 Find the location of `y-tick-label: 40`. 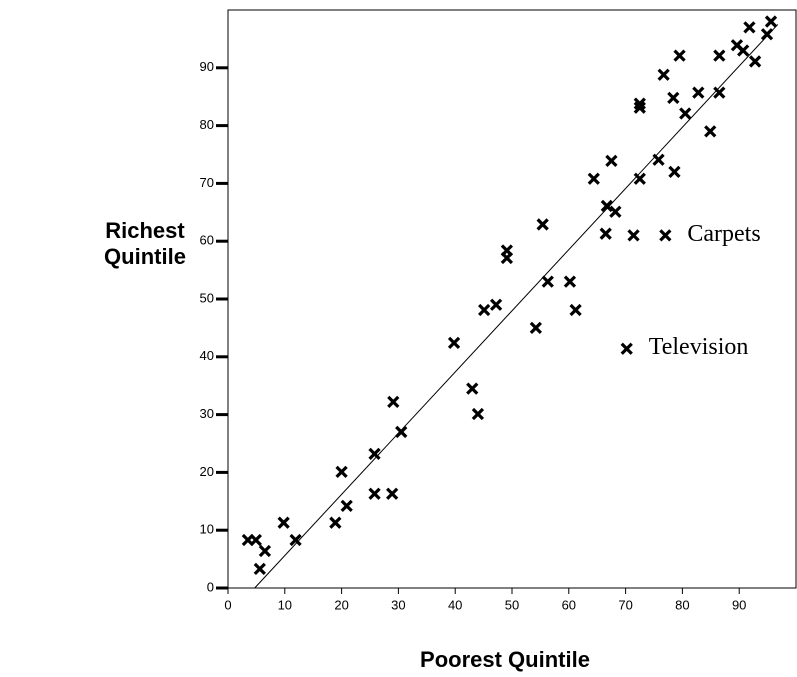

y-tick-label: 40 is located at coordinates (207, 355).